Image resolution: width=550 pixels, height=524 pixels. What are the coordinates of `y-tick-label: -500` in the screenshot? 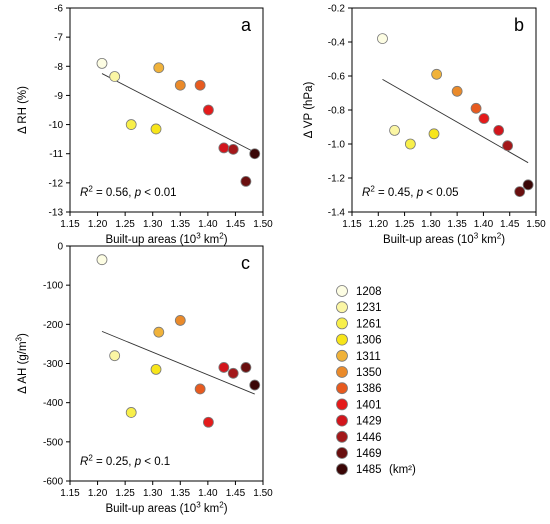 It's located at (53, 442).